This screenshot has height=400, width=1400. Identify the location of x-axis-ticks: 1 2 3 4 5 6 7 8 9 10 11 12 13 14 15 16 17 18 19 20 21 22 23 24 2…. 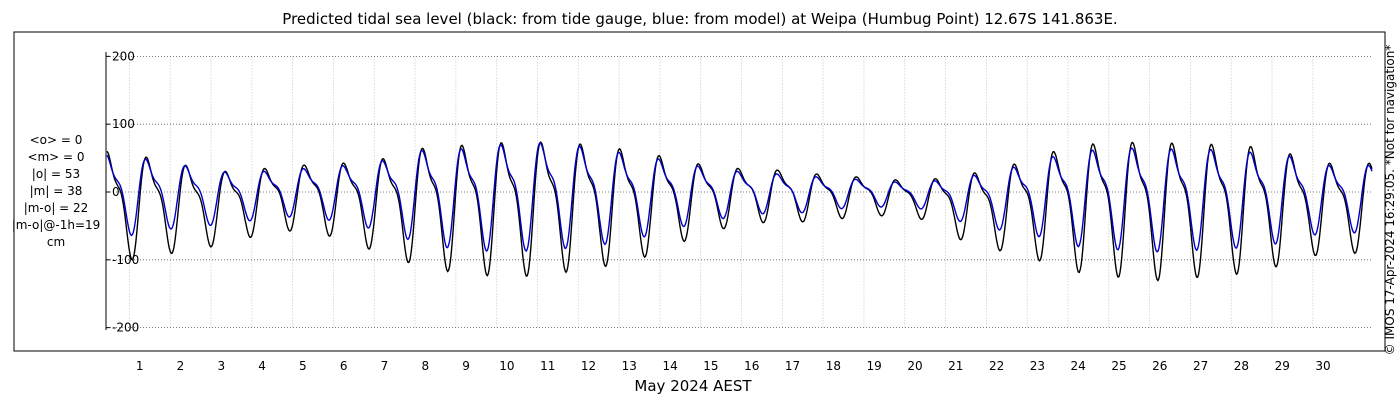
(733, 366).